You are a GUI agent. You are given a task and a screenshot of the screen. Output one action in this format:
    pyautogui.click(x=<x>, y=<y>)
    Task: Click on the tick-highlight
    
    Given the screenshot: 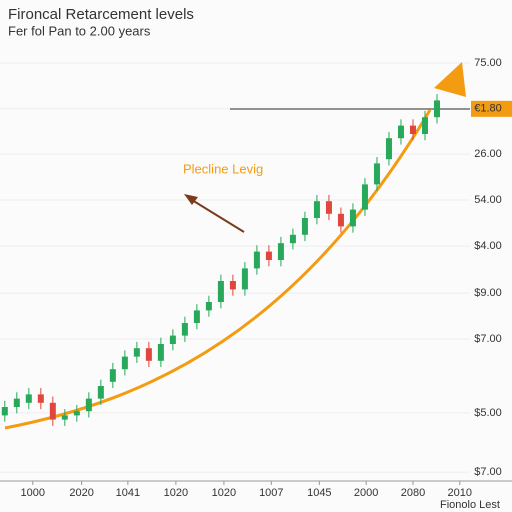 What is the action you would take?
    pyautogui.click(x=491, y=108)
    